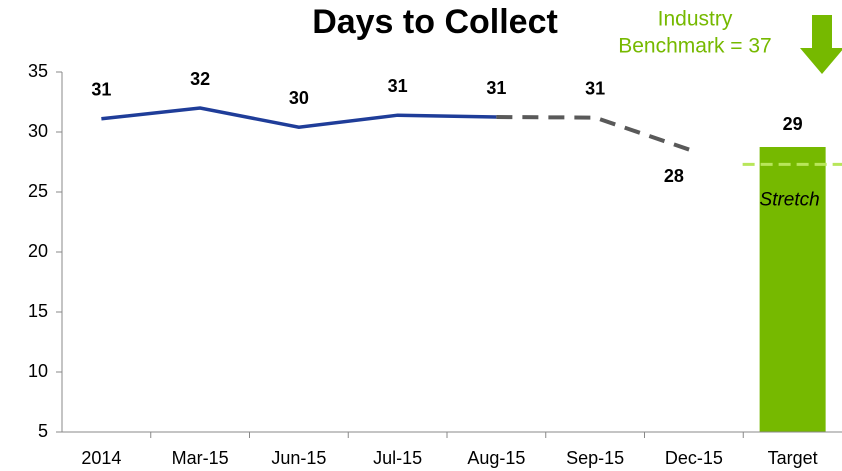 The width and height of the screenshot is (842, 471). I want to click on y-tick-label: 35, so click(38, 71).